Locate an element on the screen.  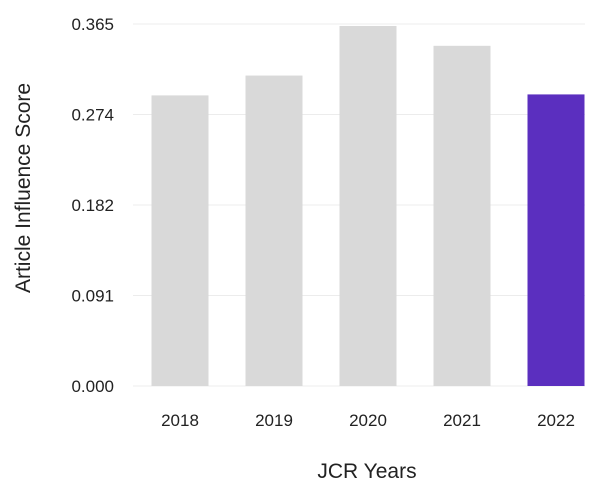
x-tick-label: 2021 is located at coordinates (462, 420).